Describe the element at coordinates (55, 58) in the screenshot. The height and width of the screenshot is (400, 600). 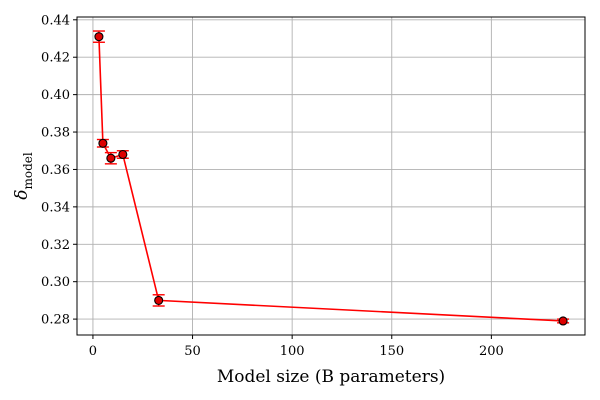
I see `y-tick-label: 0.42` at that location.